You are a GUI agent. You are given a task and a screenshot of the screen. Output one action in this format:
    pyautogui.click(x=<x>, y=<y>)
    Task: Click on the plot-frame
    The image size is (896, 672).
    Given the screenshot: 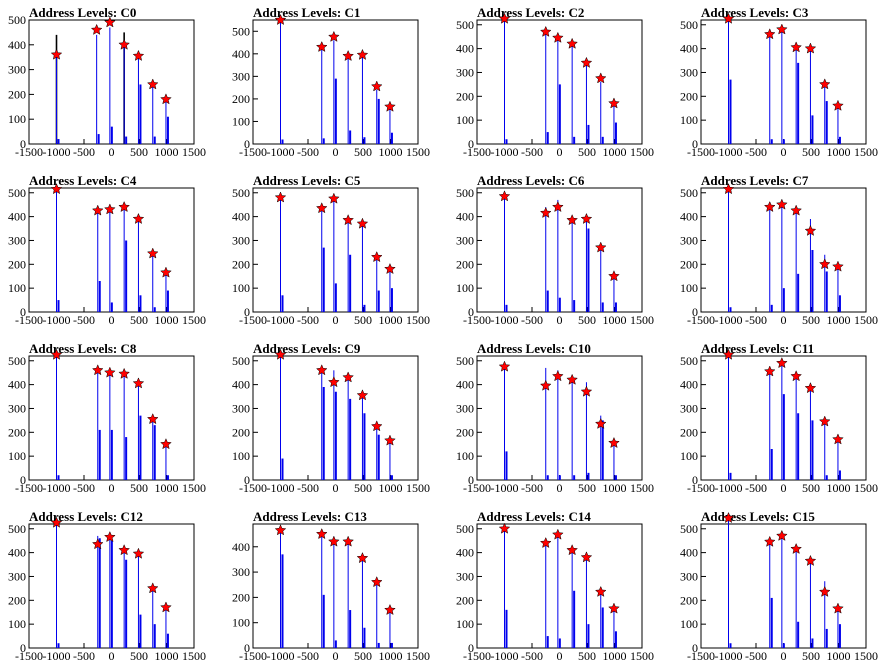 What is the action you would take?
    pyautogui.click(x=783, y=586)
    